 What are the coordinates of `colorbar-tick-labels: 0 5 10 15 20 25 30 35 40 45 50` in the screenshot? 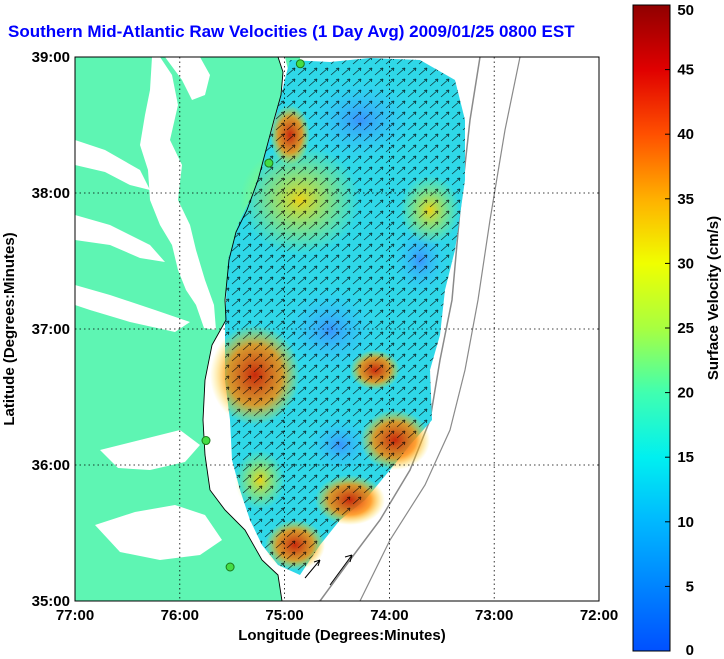 It's located at (679, 330).